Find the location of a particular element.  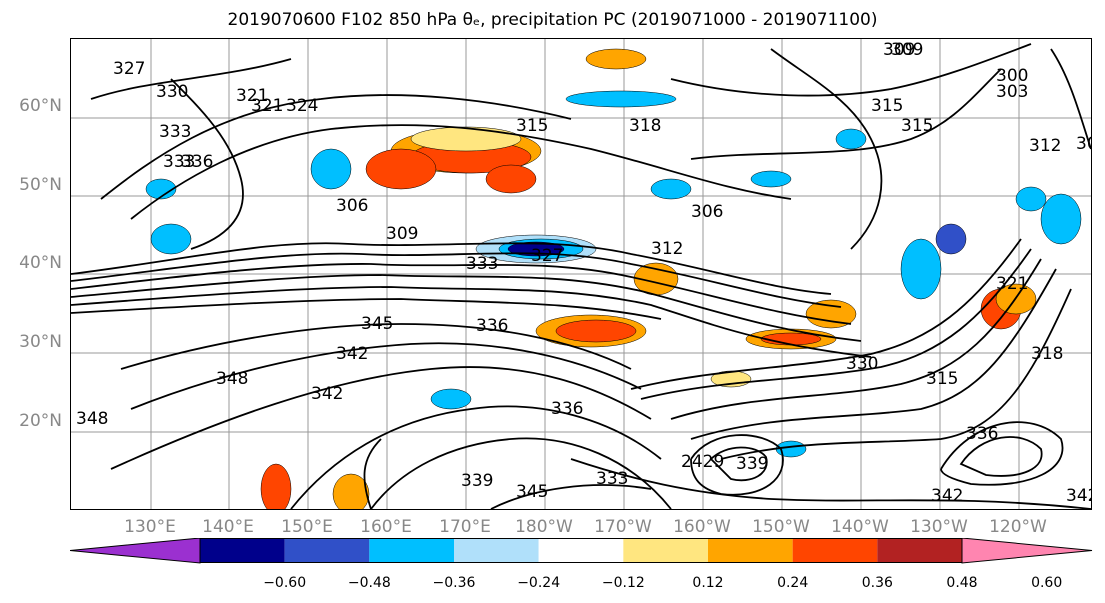

longitude-label: 160°E is located at coordinates (386, 527).